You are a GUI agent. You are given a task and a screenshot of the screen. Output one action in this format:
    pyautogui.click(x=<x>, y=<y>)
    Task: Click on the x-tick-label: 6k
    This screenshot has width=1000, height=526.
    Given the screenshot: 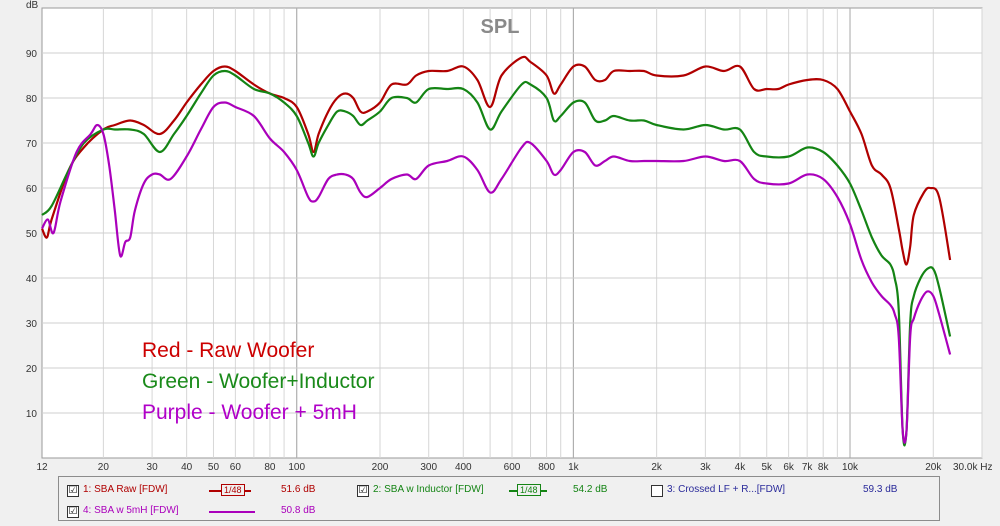 What is the action you would take?
    pyautogui.click(x=789, y=467)
    